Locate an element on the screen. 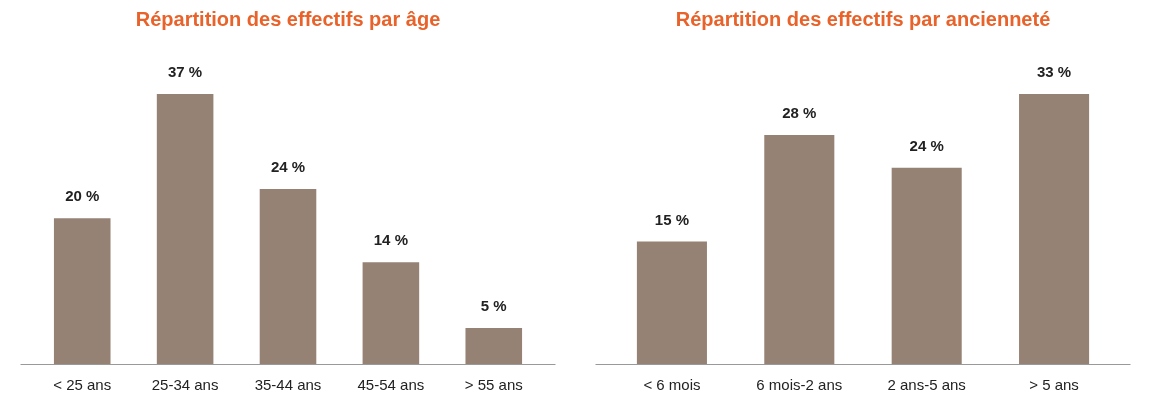  x-tick-label: 45-54 ans is located at coordinates (391, 384).